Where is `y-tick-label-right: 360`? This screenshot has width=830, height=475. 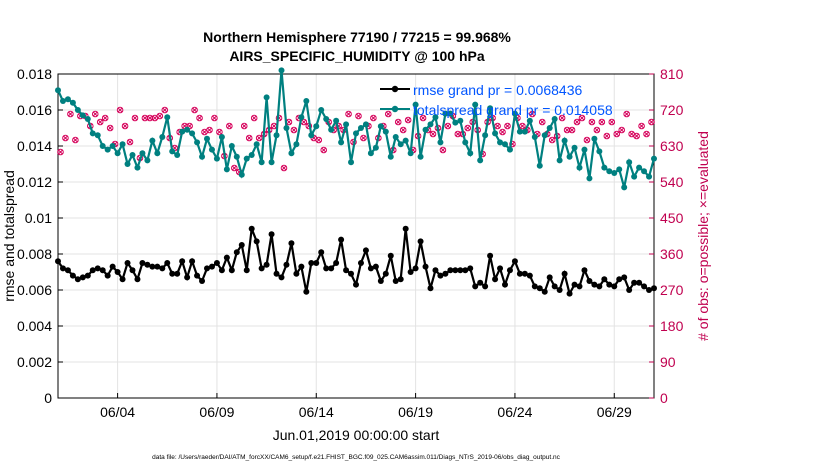
y-tick-label-right: 360 is located at coordinates (672, 254).